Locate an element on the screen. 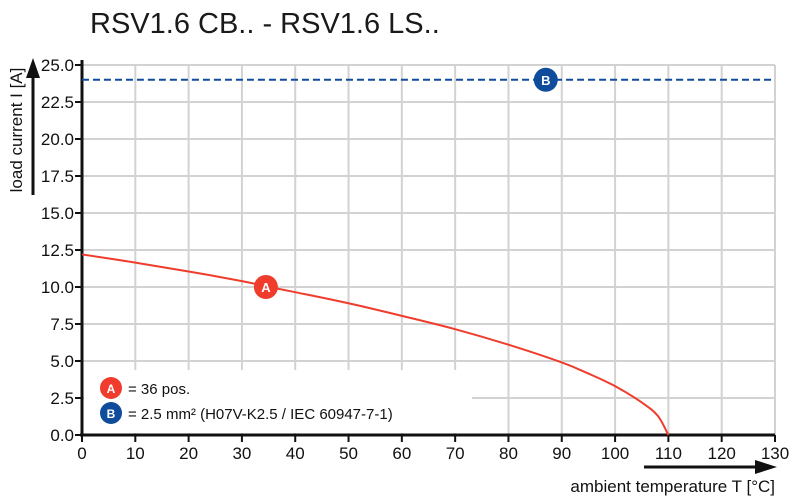 This screenshot has width=800, height=500. y-tick-label: 10.0 is located at coordinates (57, 287).